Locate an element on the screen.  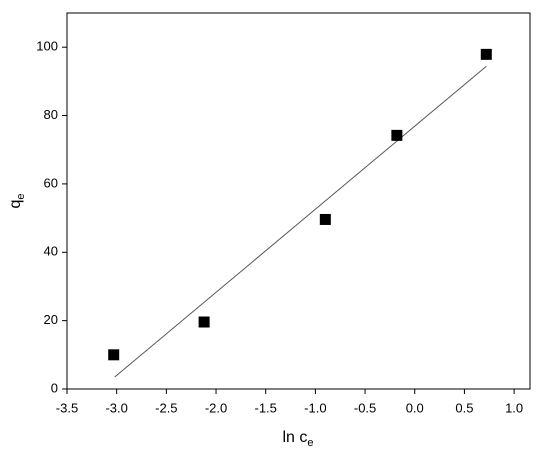
x-tick-label: -3.5 is located at coordinates (67, 407).